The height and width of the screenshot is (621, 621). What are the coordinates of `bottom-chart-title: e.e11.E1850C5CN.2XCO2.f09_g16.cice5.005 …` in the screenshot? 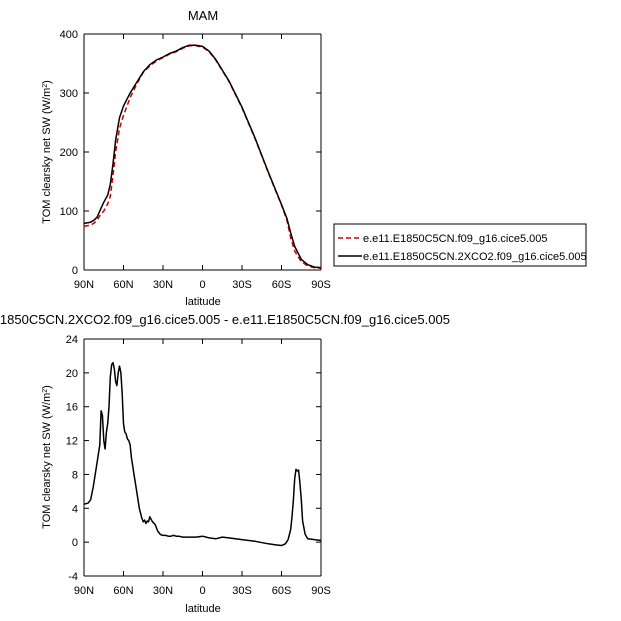 It's located at (225, 319).